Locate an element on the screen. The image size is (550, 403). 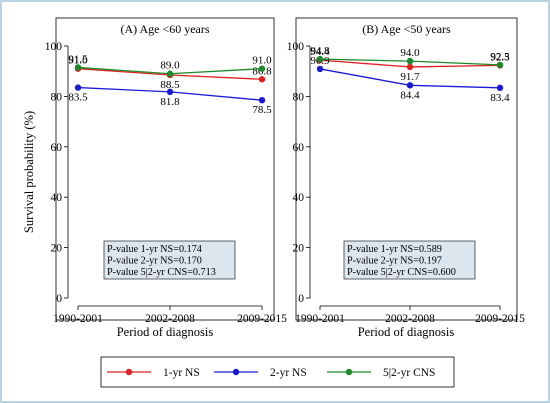
data-label: 81.8 is located at coordinates (170, 102).